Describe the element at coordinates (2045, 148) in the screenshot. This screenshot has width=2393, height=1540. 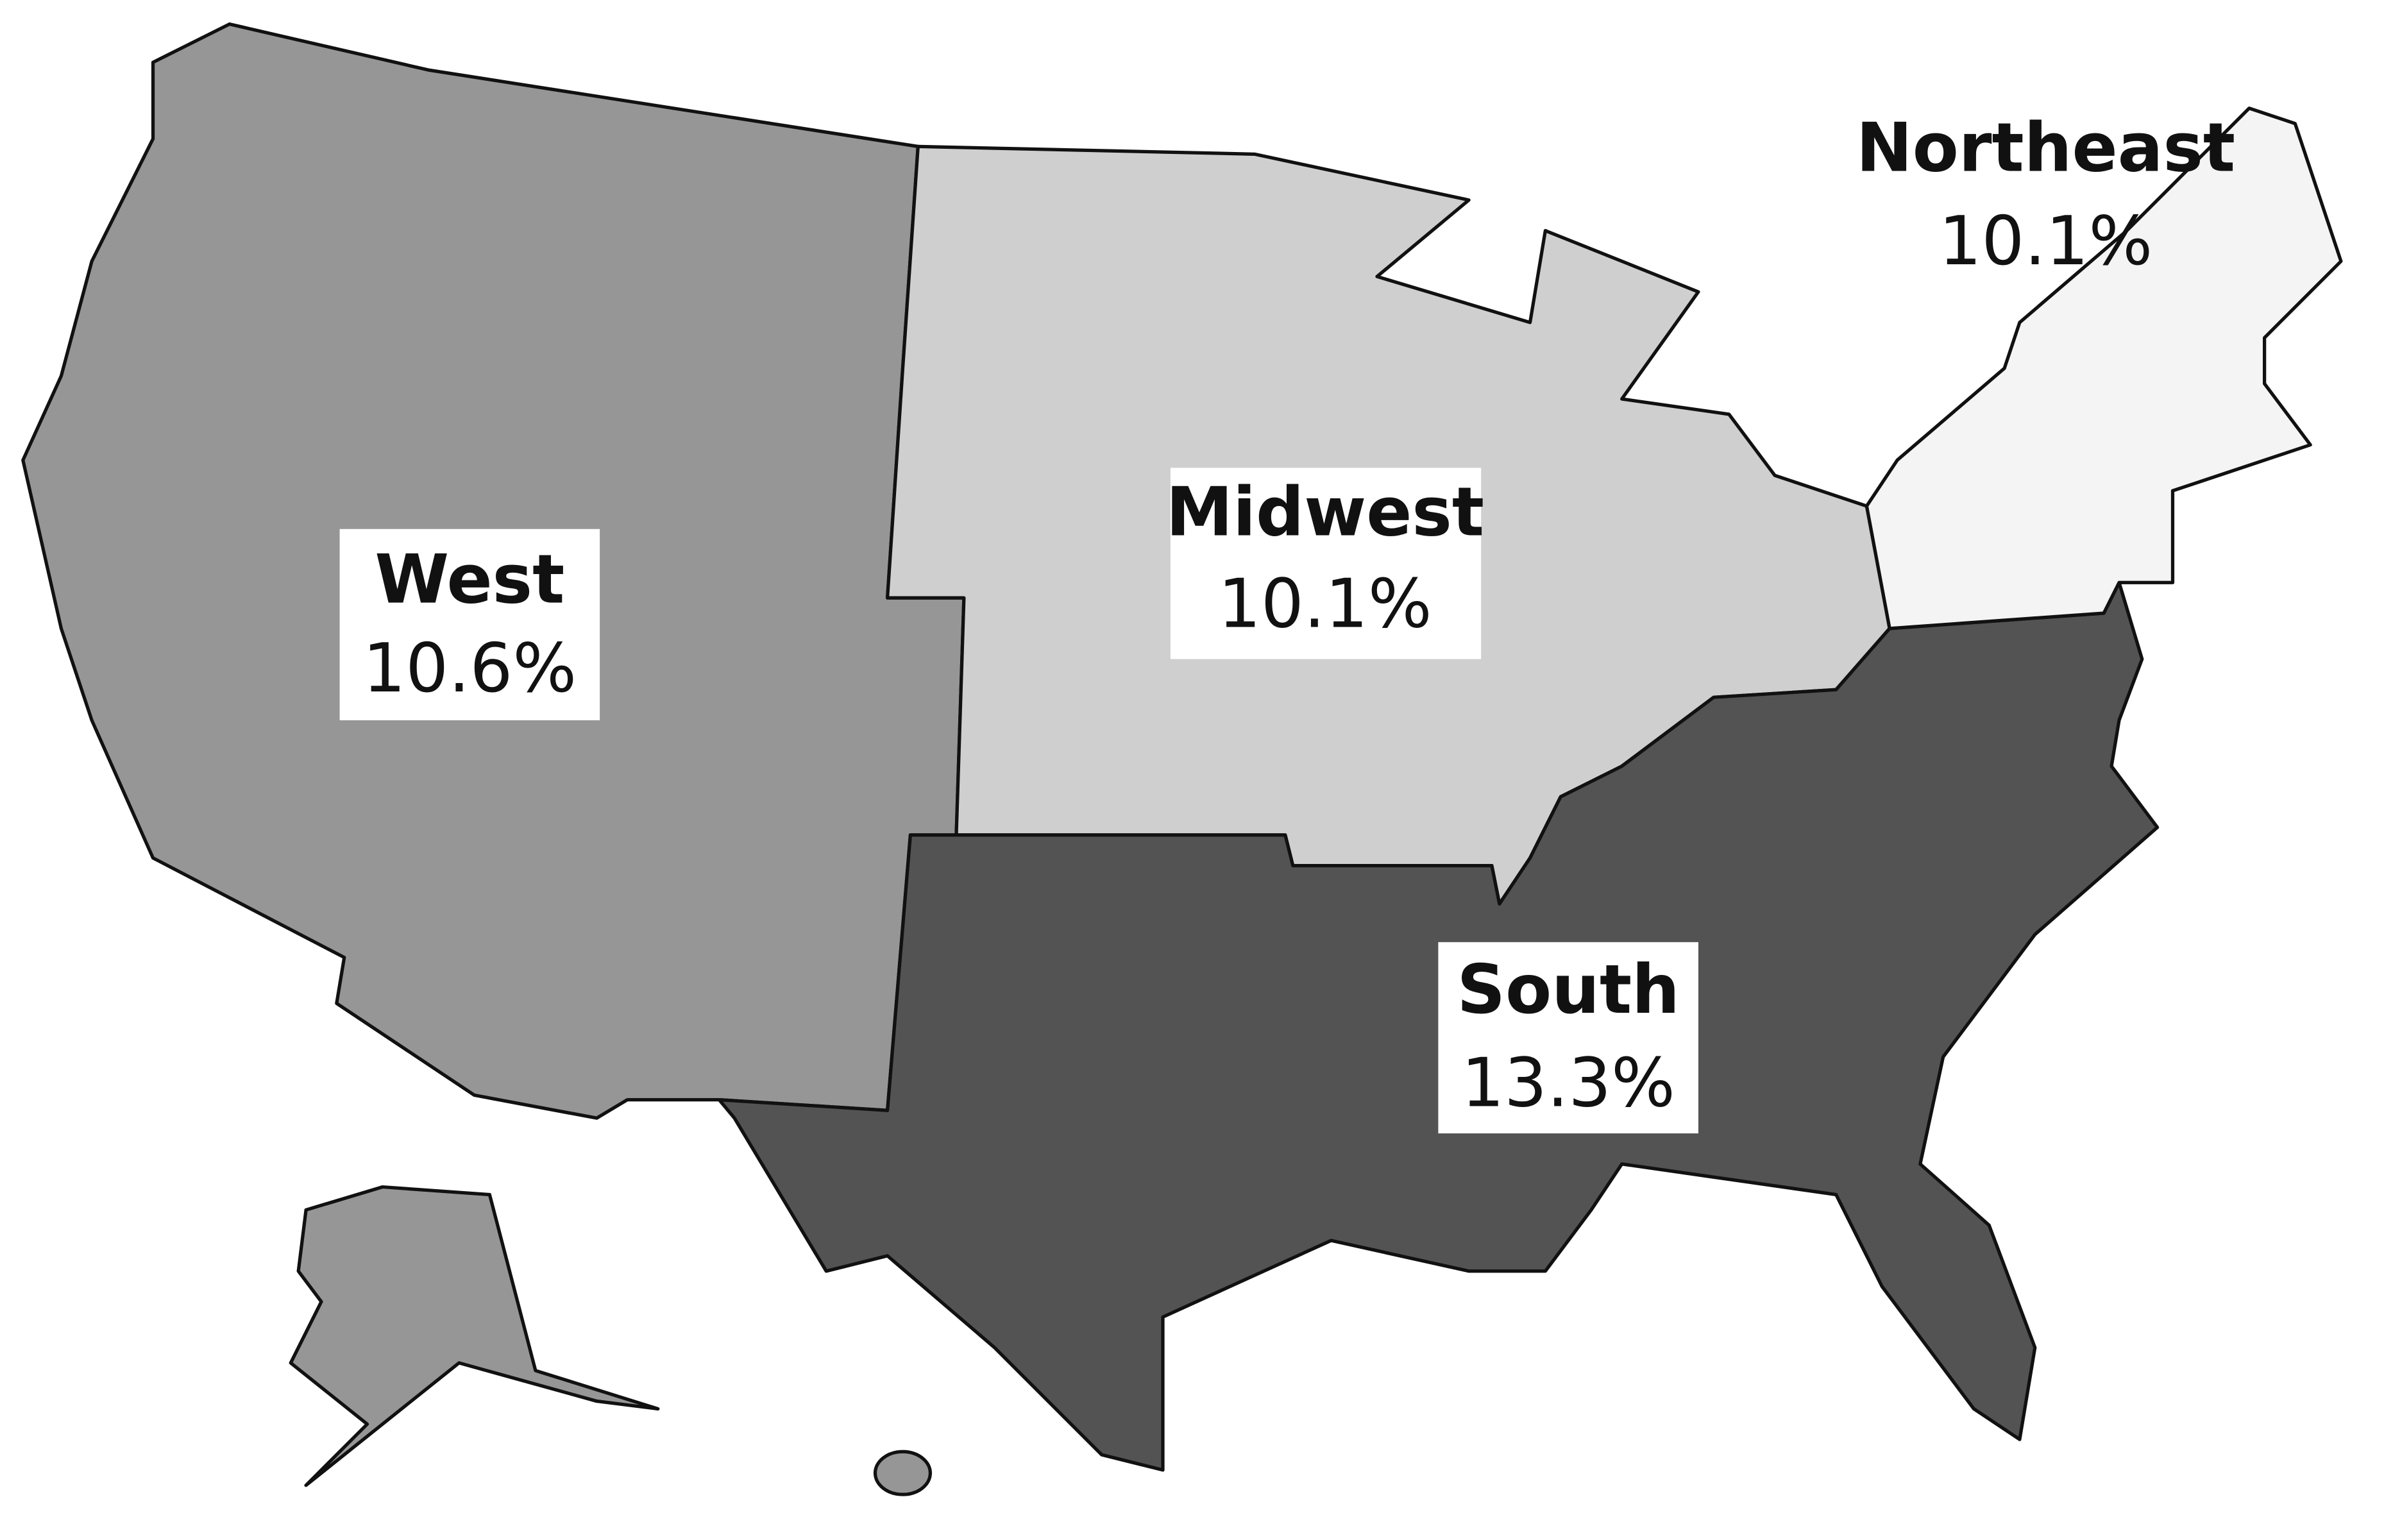
I see `region-name: Northeast` at that location.